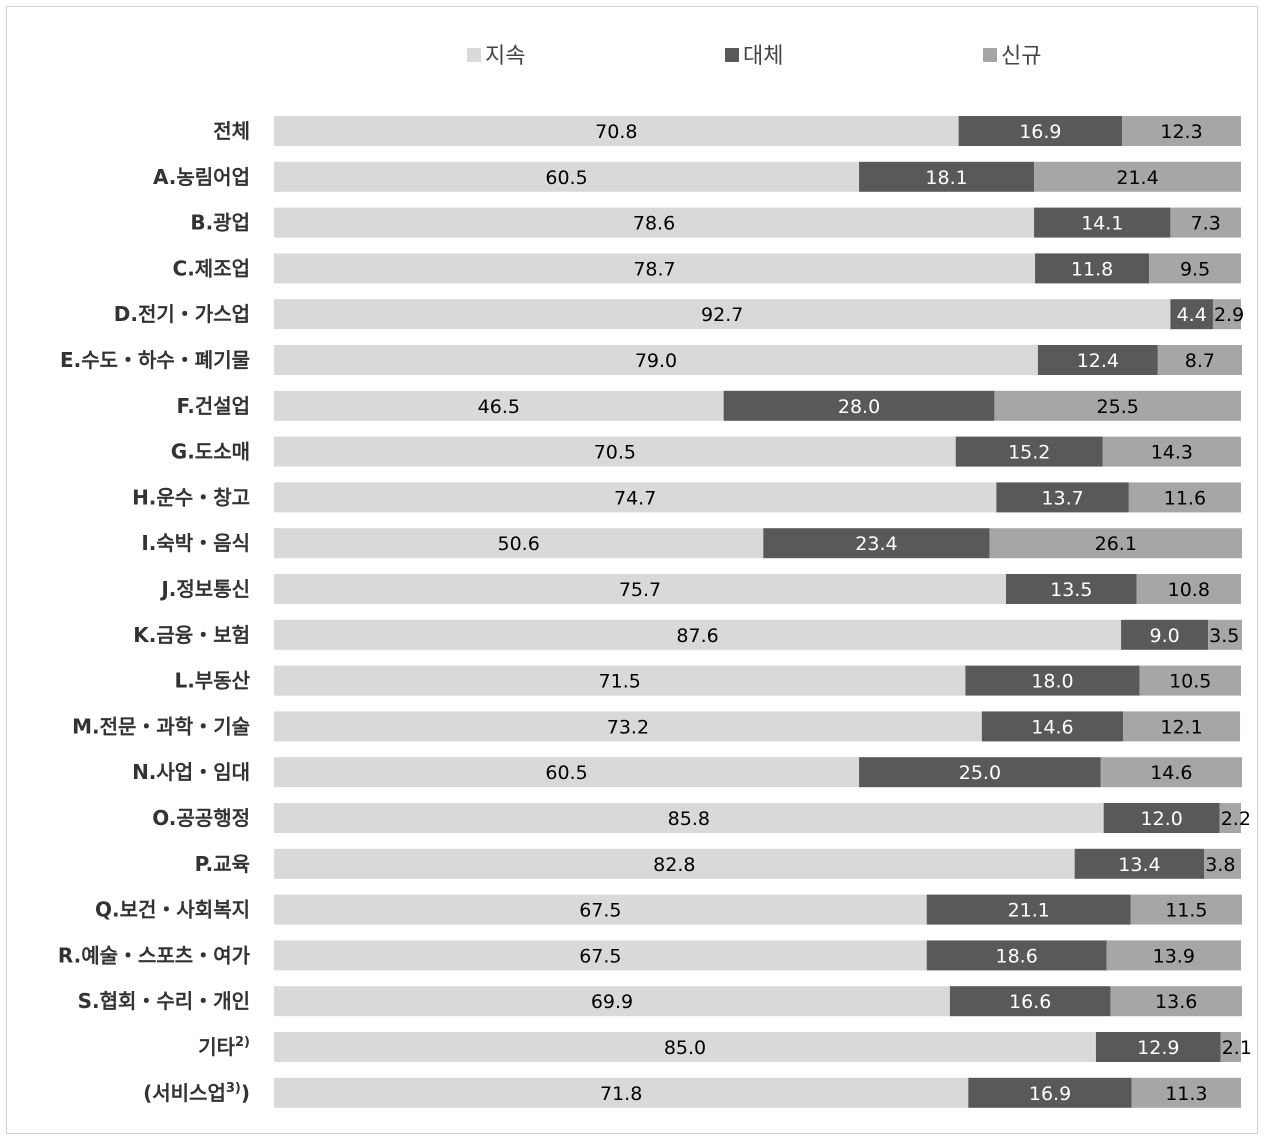  I want to click on value-label-1: 12.4, so click(1098, 361).